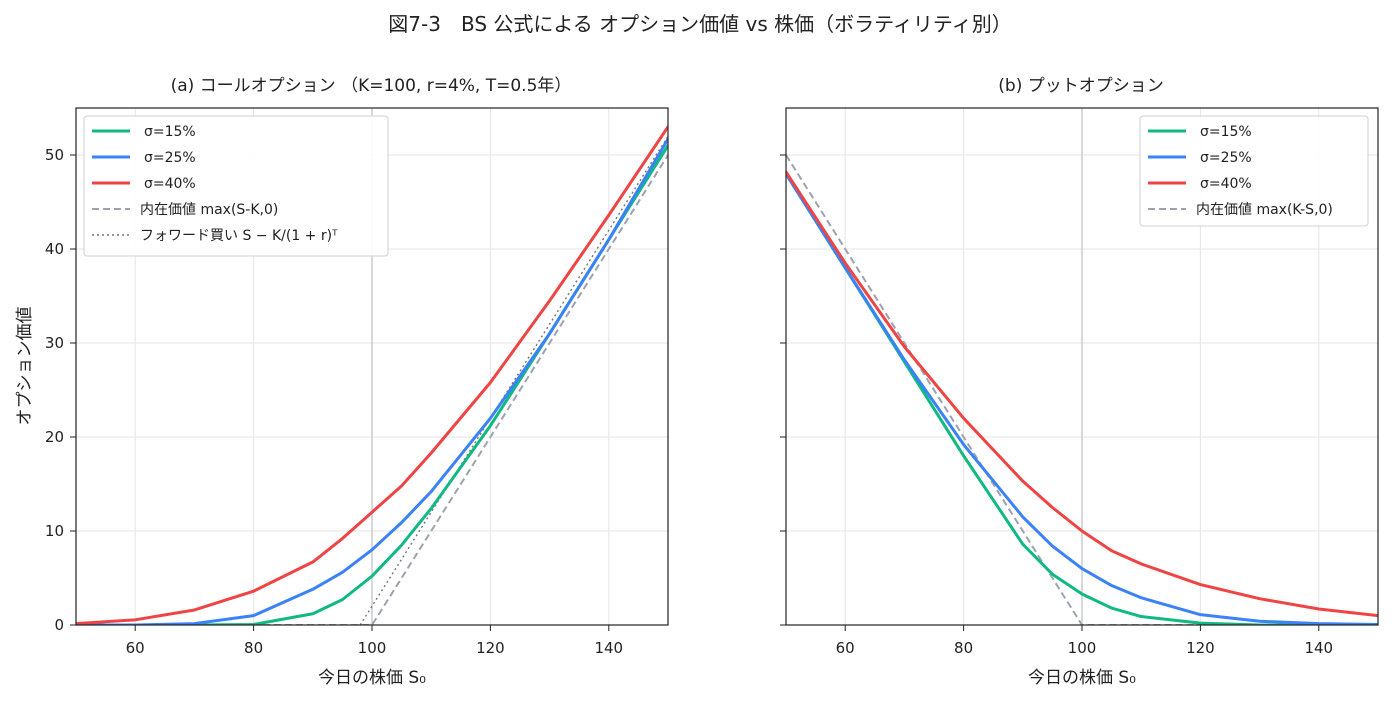  I want to click on put-legend-label-1: σ=25%, so click(1226, 158).